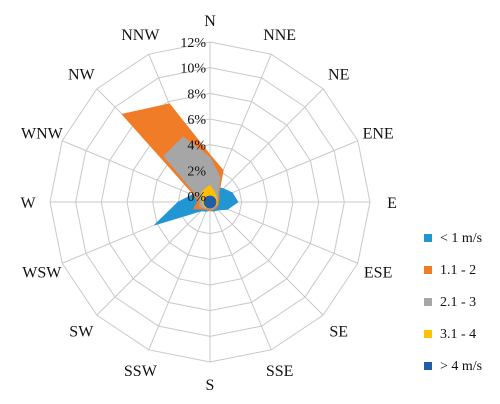 This screenshot has width=500, height=404. Describe the element at coordinates (279, 35) in the screenshot. I see `direction-label-nne: NNE` at that location.